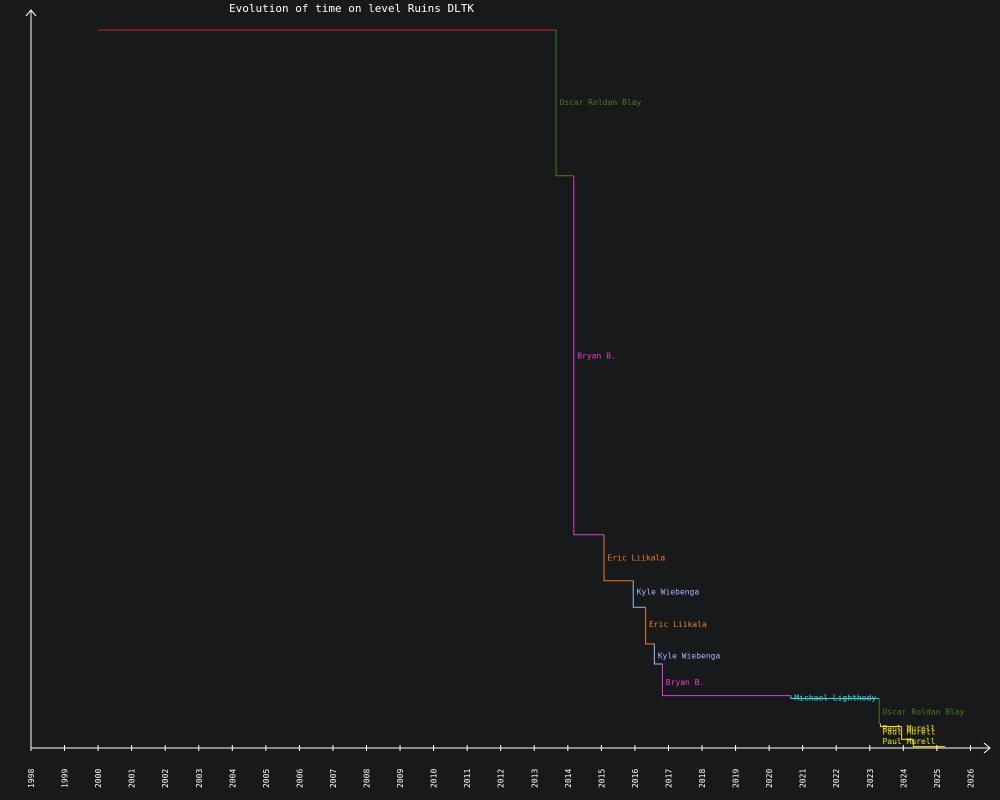 This screenshot has width=1000, height=800. I want to click on x-tick-label: 2023, so click(870, 778).